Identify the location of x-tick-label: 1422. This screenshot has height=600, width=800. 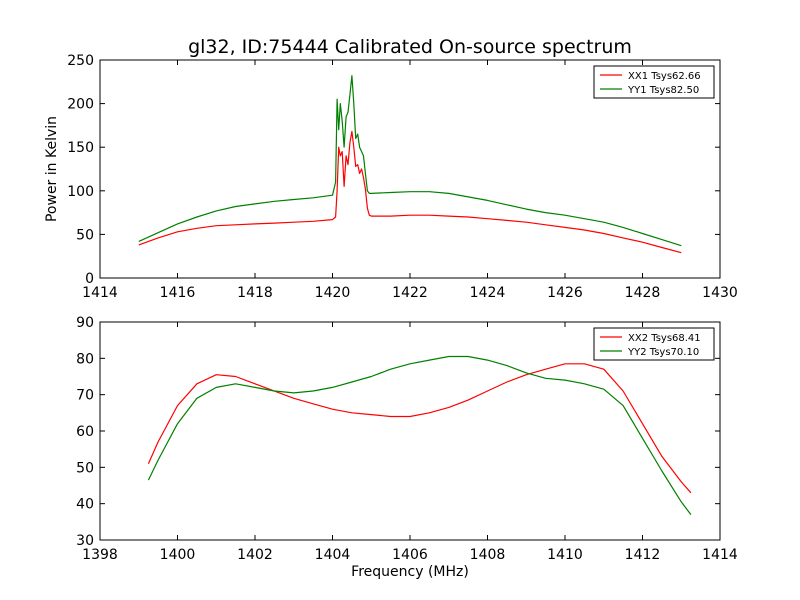
(410, 293).